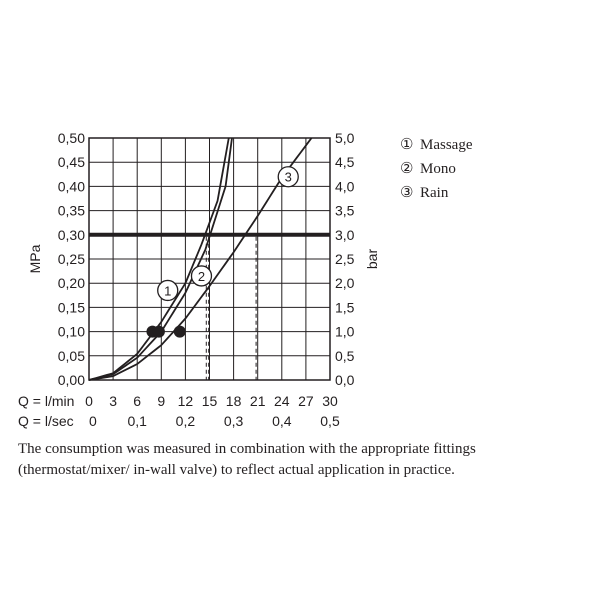 The width and height of the screenshot is (600, 600). I want to click on series-label-circle-mono, so click(201, 276).